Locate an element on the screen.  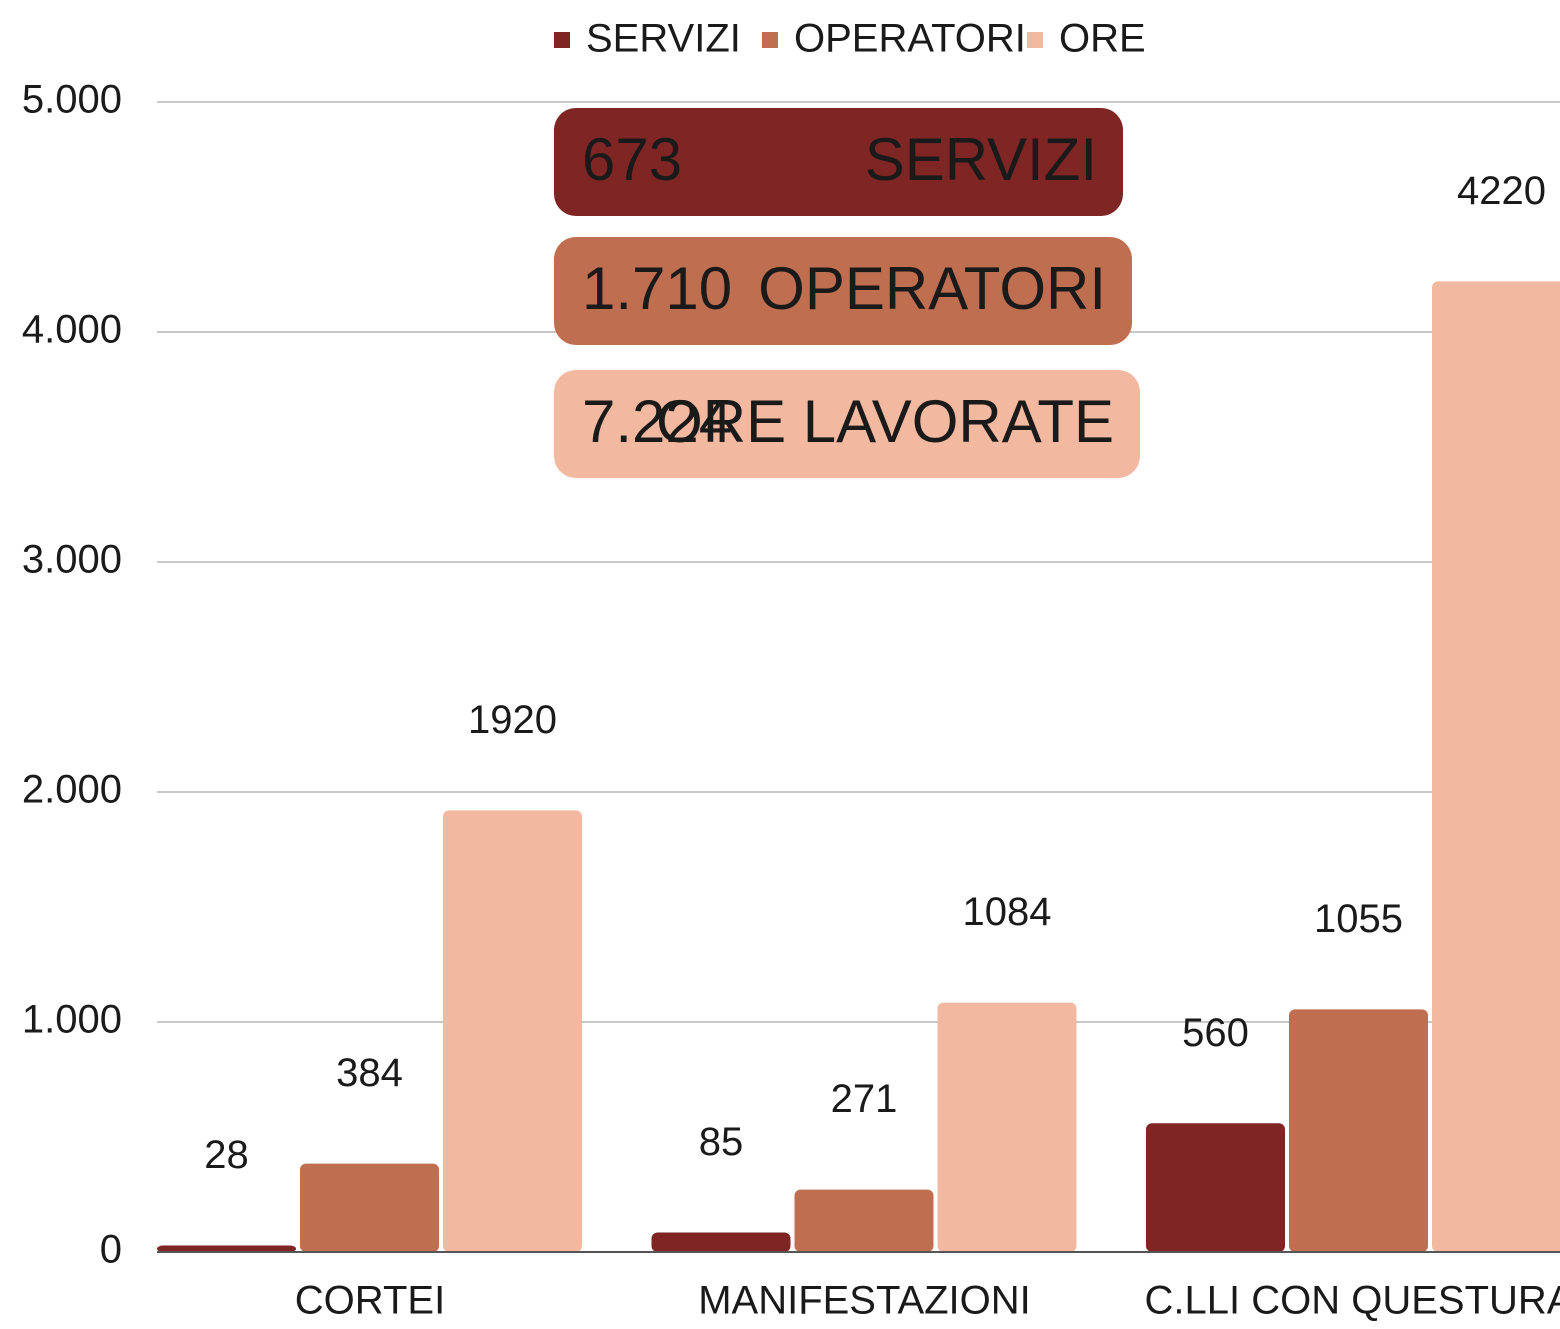
data-label: 28 is located at coordinates (226, 1155).